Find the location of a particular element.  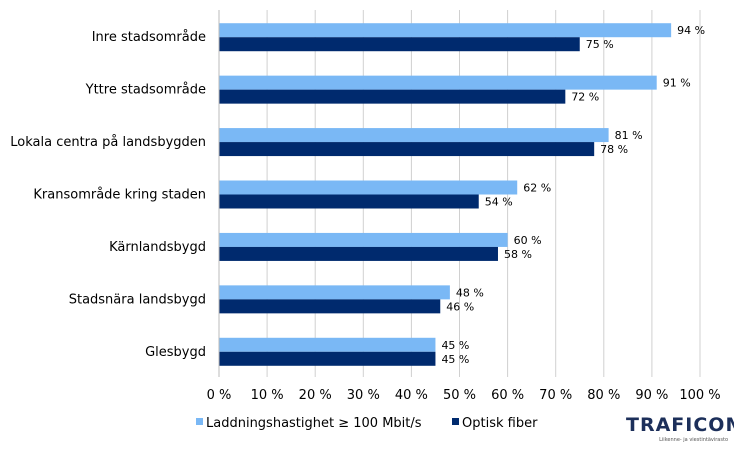

x-tick-label: 80 % is located at coordinates (603, 395).